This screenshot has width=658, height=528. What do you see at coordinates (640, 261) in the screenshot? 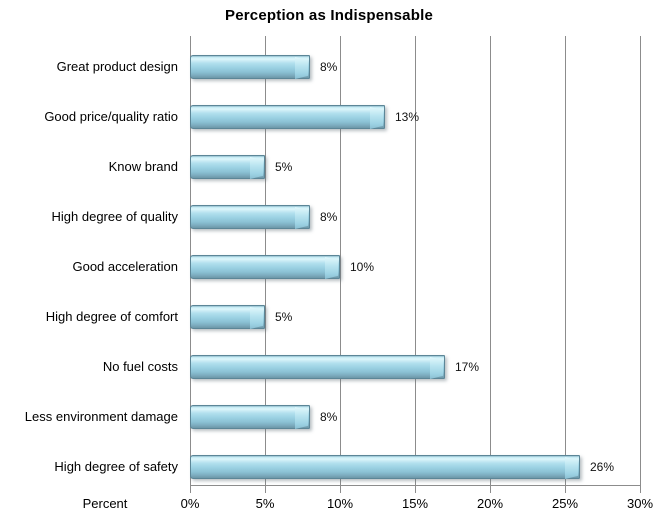
I see `gridline-30pct` at bounding box center [640, 261].